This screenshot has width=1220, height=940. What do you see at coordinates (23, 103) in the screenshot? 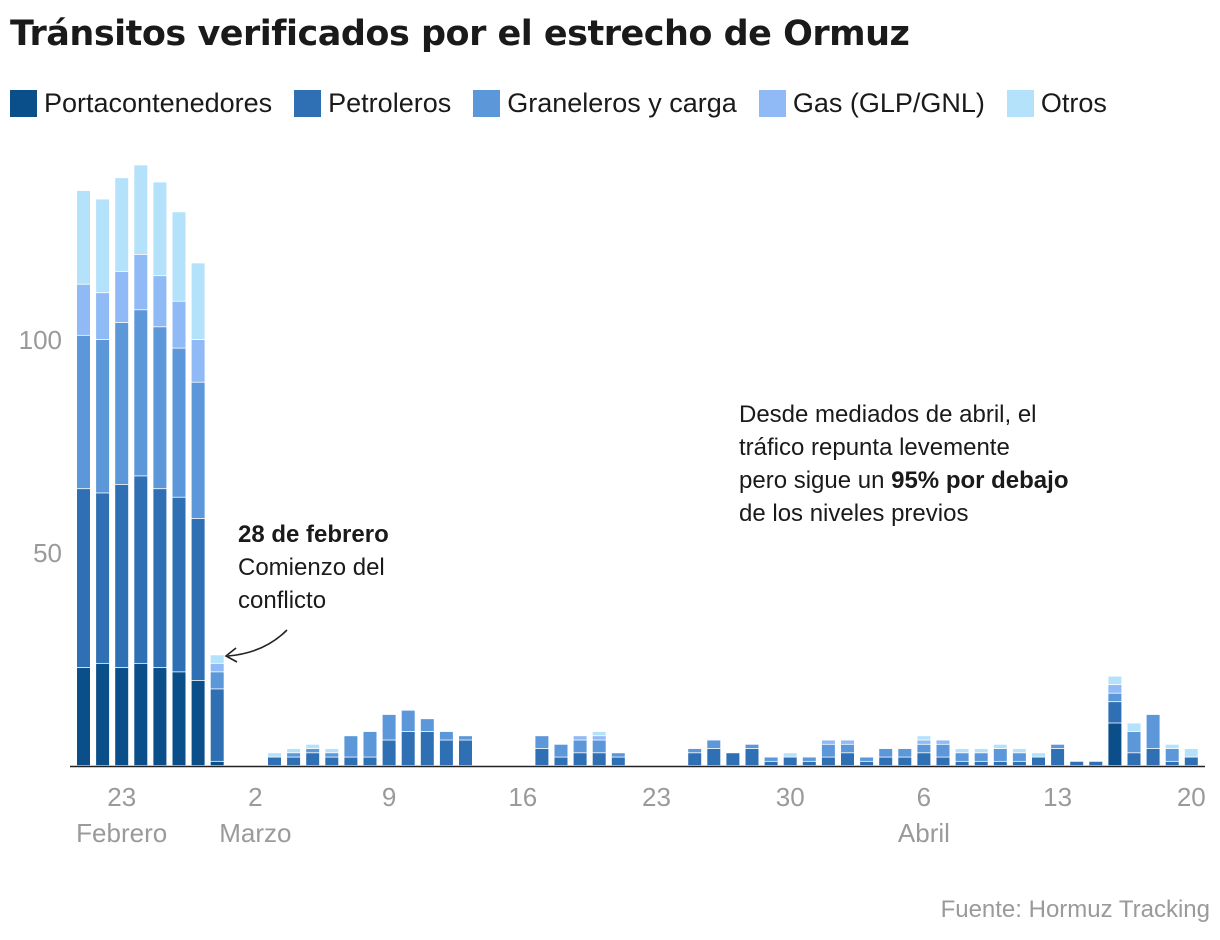
I see `legend-swatch-portacontenedores` at bounding box center [23, 103].